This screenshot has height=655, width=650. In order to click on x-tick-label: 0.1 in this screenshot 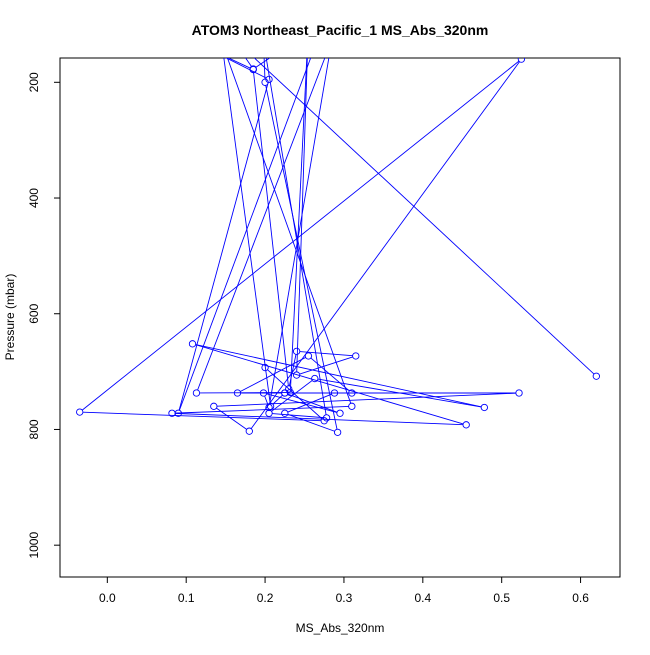, I will do `click(186, 598)`.